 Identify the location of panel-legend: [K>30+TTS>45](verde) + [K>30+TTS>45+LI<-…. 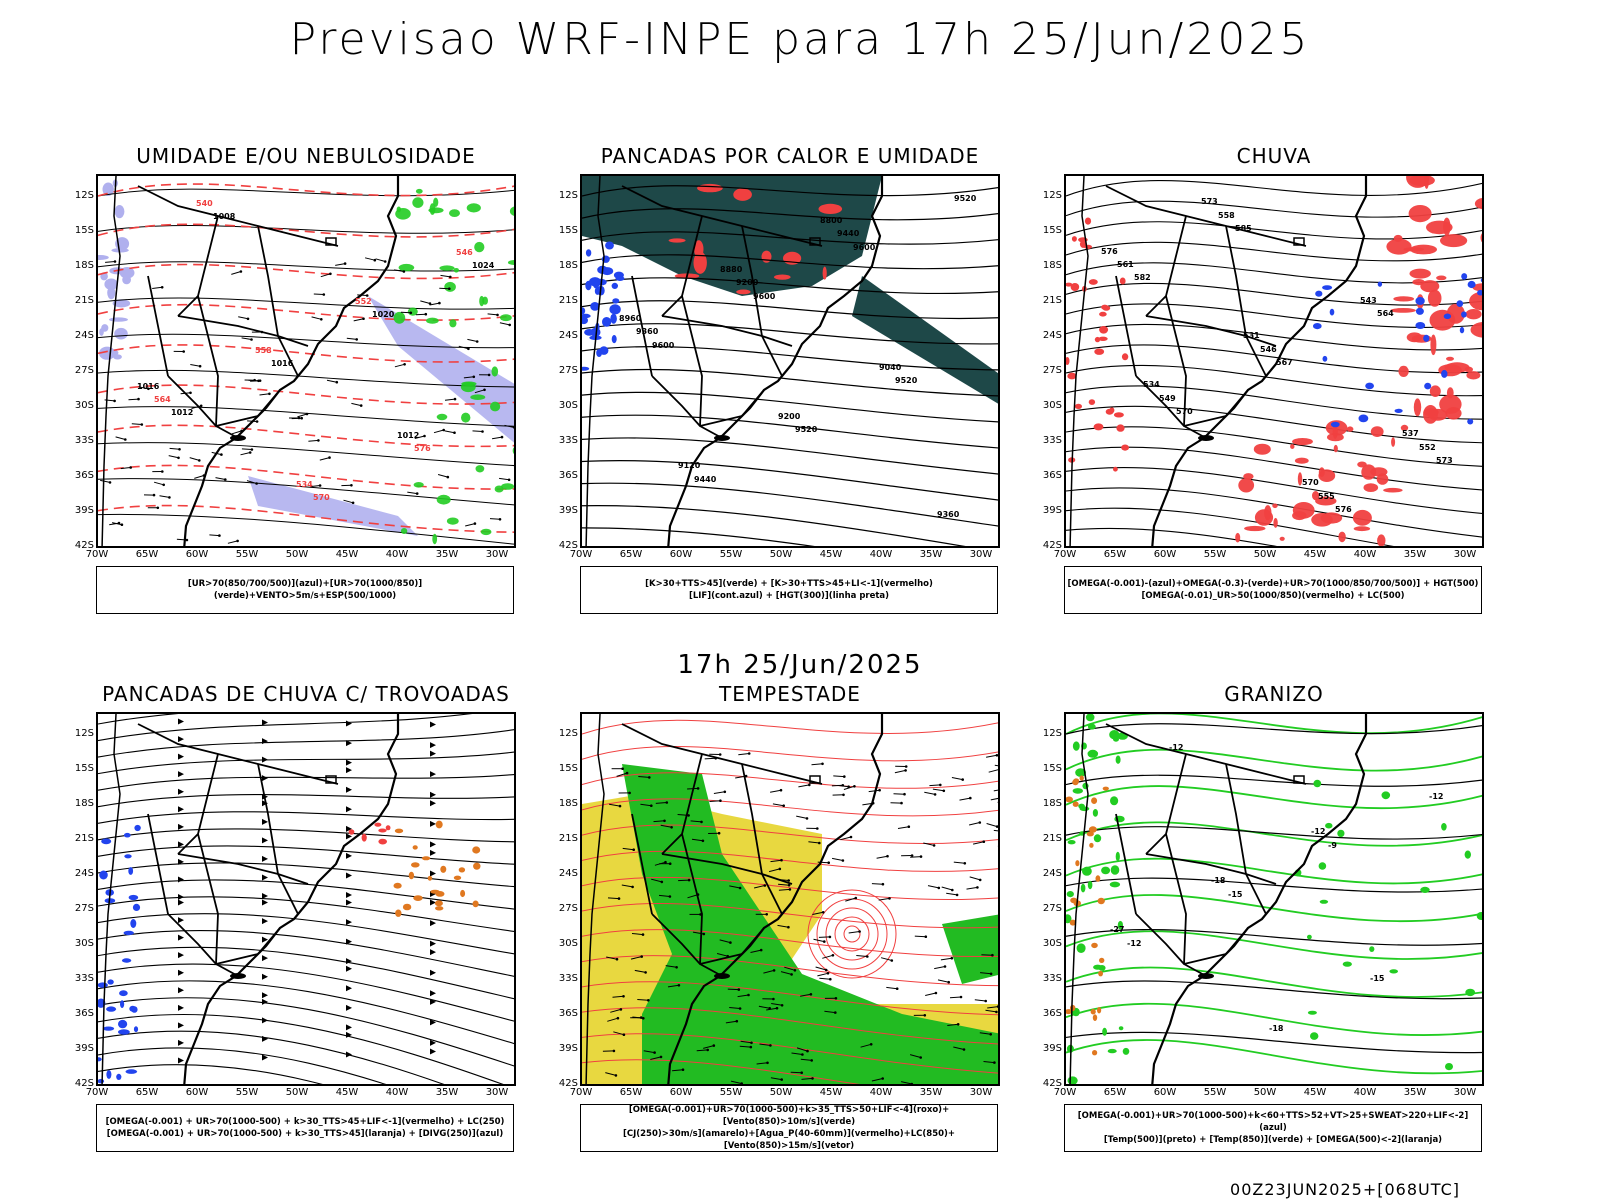
(789, 590).